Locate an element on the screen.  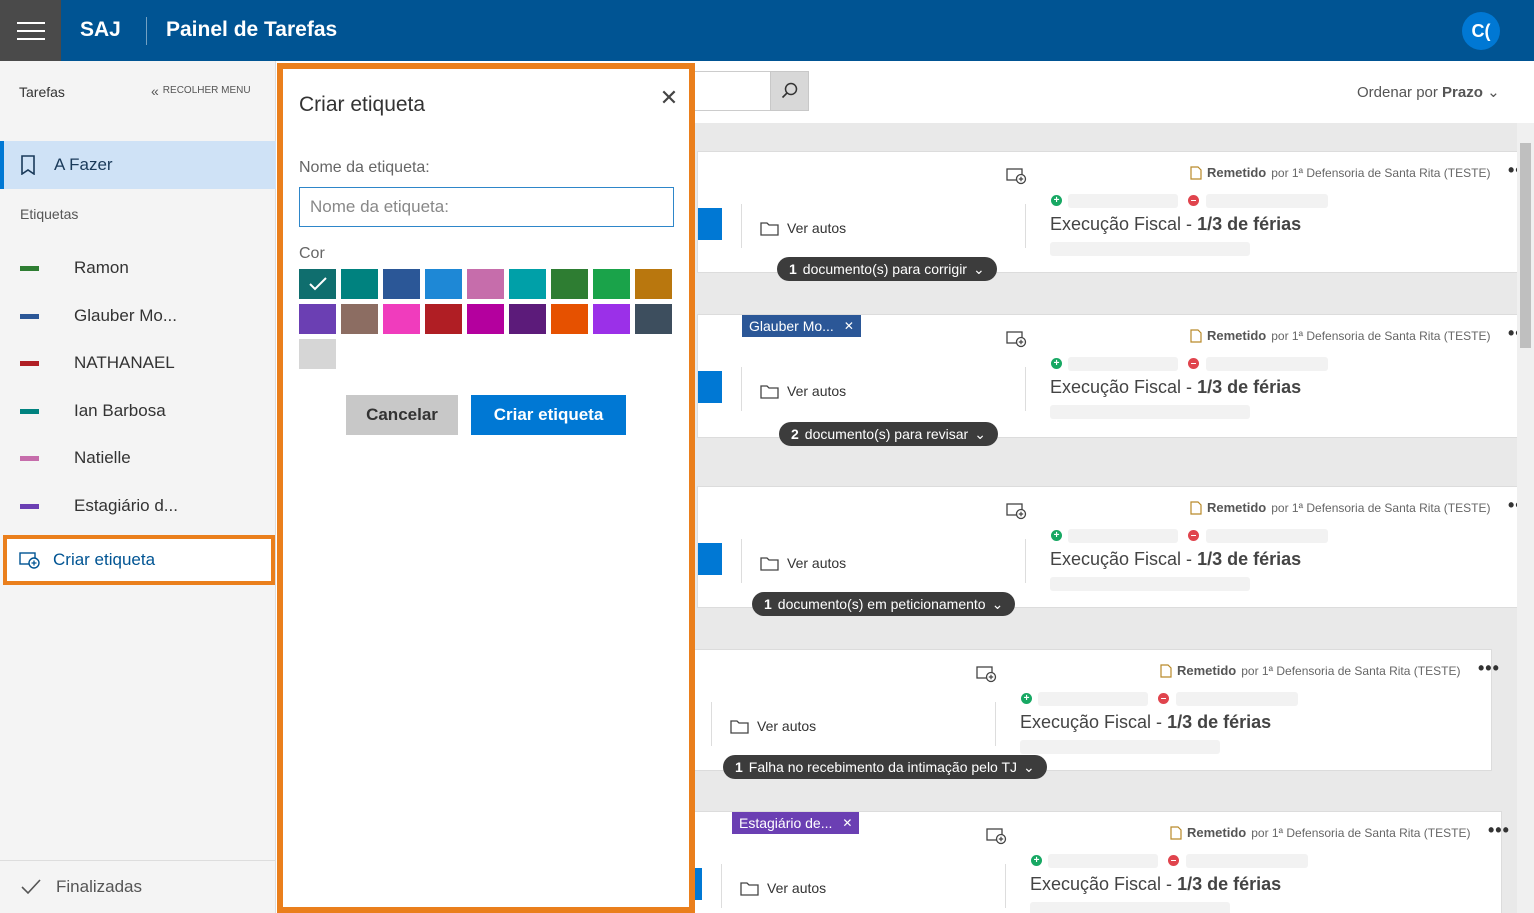
folder-icon is located at coordinates (739, 726).